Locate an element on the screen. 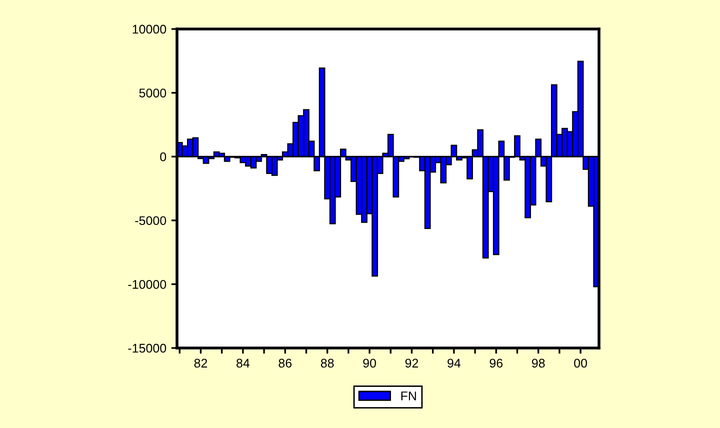 The image size is (720, 428). y-tick-label: 5000 is located at coordinates (152, 93).